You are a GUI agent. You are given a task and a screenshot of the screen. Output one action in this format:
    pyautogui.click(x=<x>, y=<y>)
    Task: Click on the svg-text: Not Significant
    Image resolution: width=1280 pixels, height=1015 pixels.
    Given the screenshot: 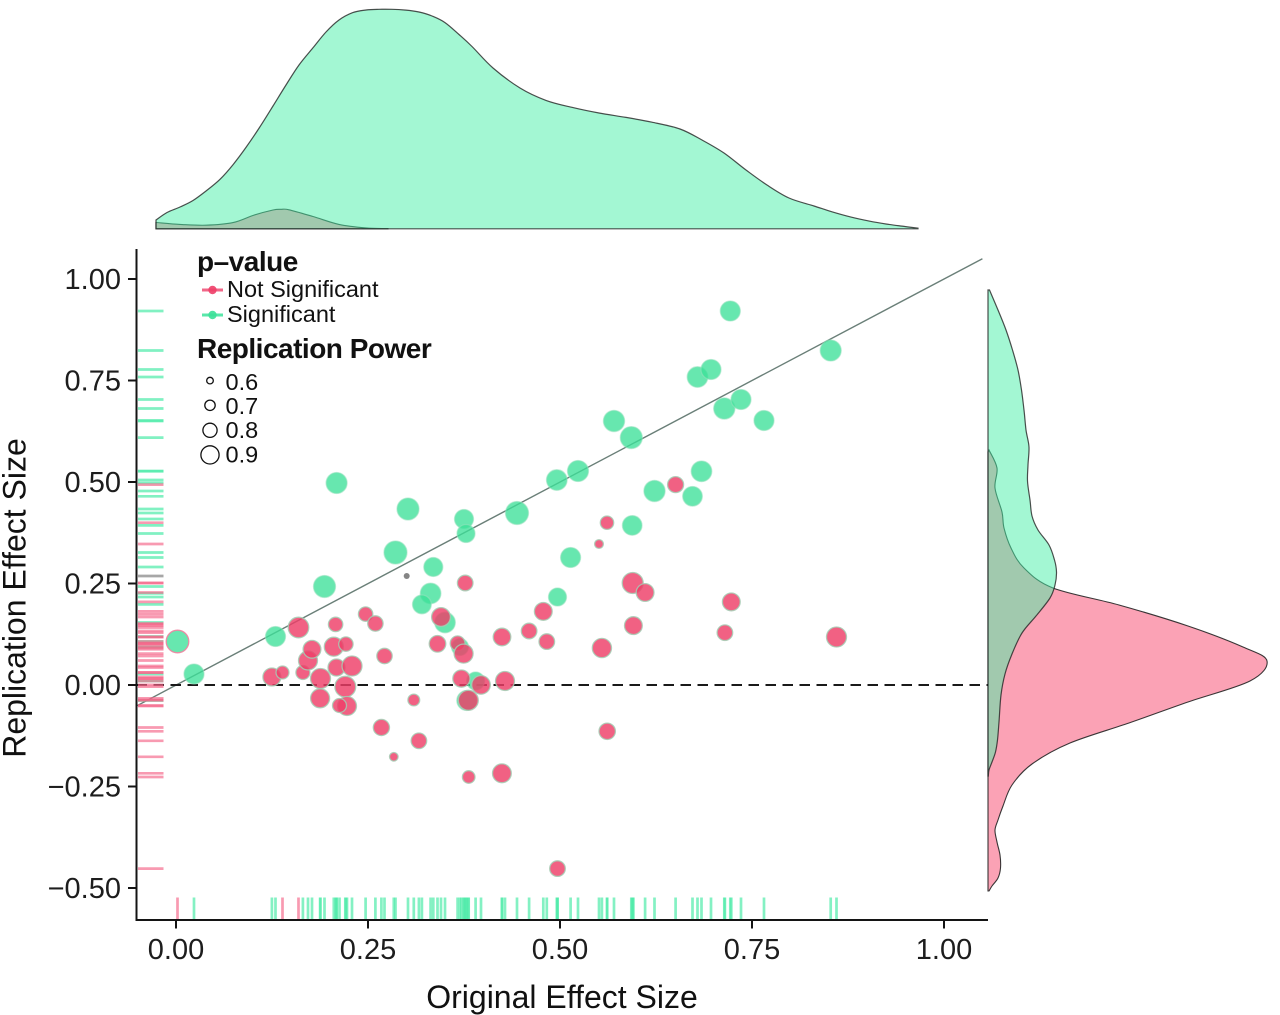 What is the action you would take?
    pyautogui.click(x=303, y=289)
    